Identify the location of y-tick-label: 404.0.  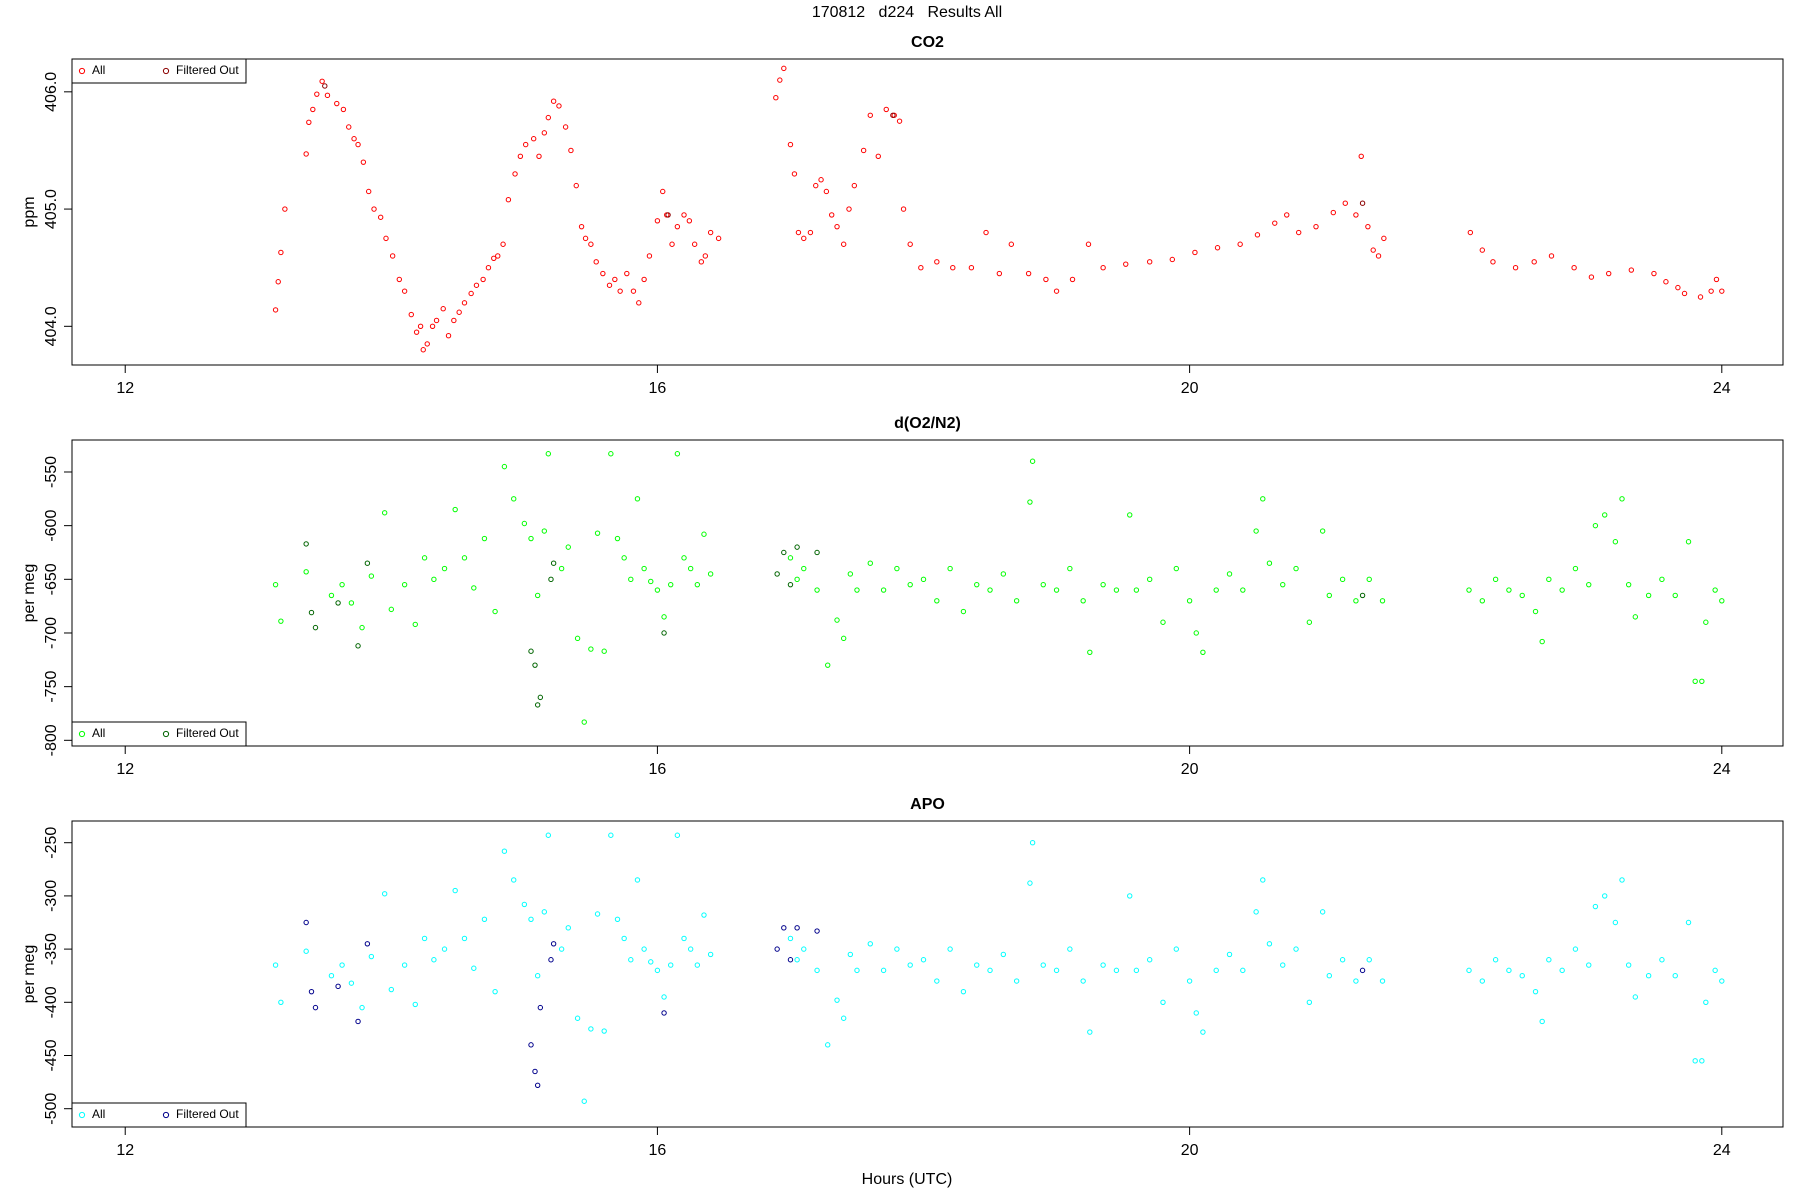
(51, 326).